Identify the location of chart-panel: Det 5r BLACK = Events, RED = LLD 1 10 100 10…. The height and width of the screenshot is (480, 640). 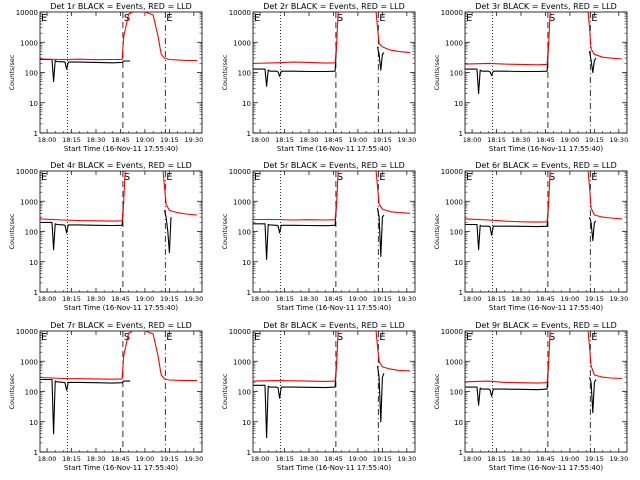
(318, 236).